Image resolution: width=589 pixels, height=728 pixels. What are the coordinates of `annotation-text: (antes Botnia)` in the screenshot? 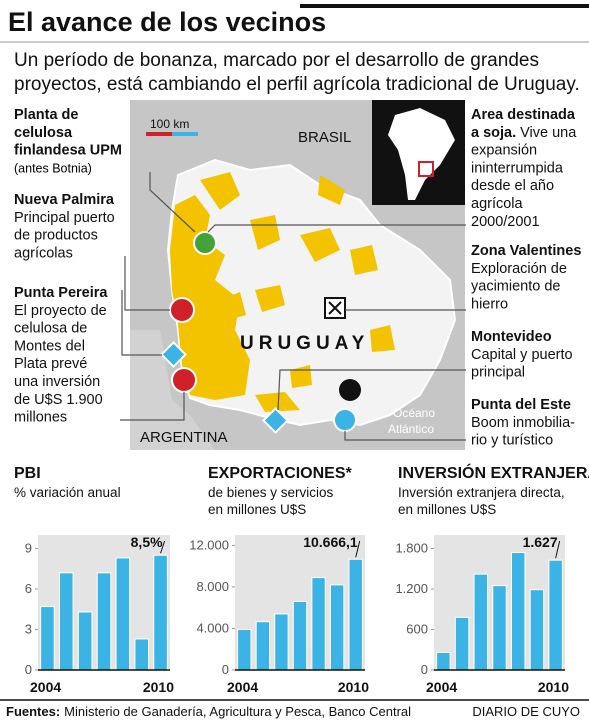 It's located at (53, 168).